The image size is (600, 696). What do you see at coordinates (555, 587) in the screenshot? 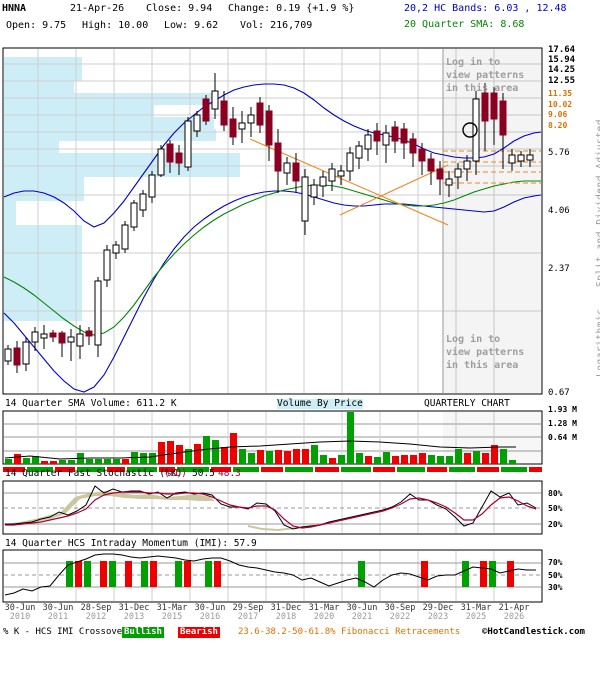
I see `imi-tick-2: 30%` at bounding box center [555, 587].